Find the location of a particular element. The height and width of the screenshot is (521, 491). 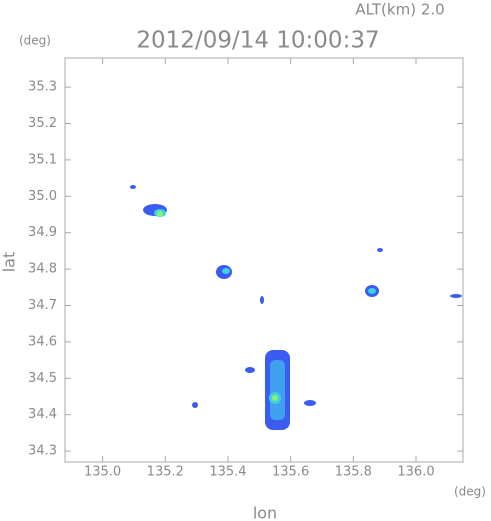

y-tick-label: 34.4 is located at coordinates (42, 414).